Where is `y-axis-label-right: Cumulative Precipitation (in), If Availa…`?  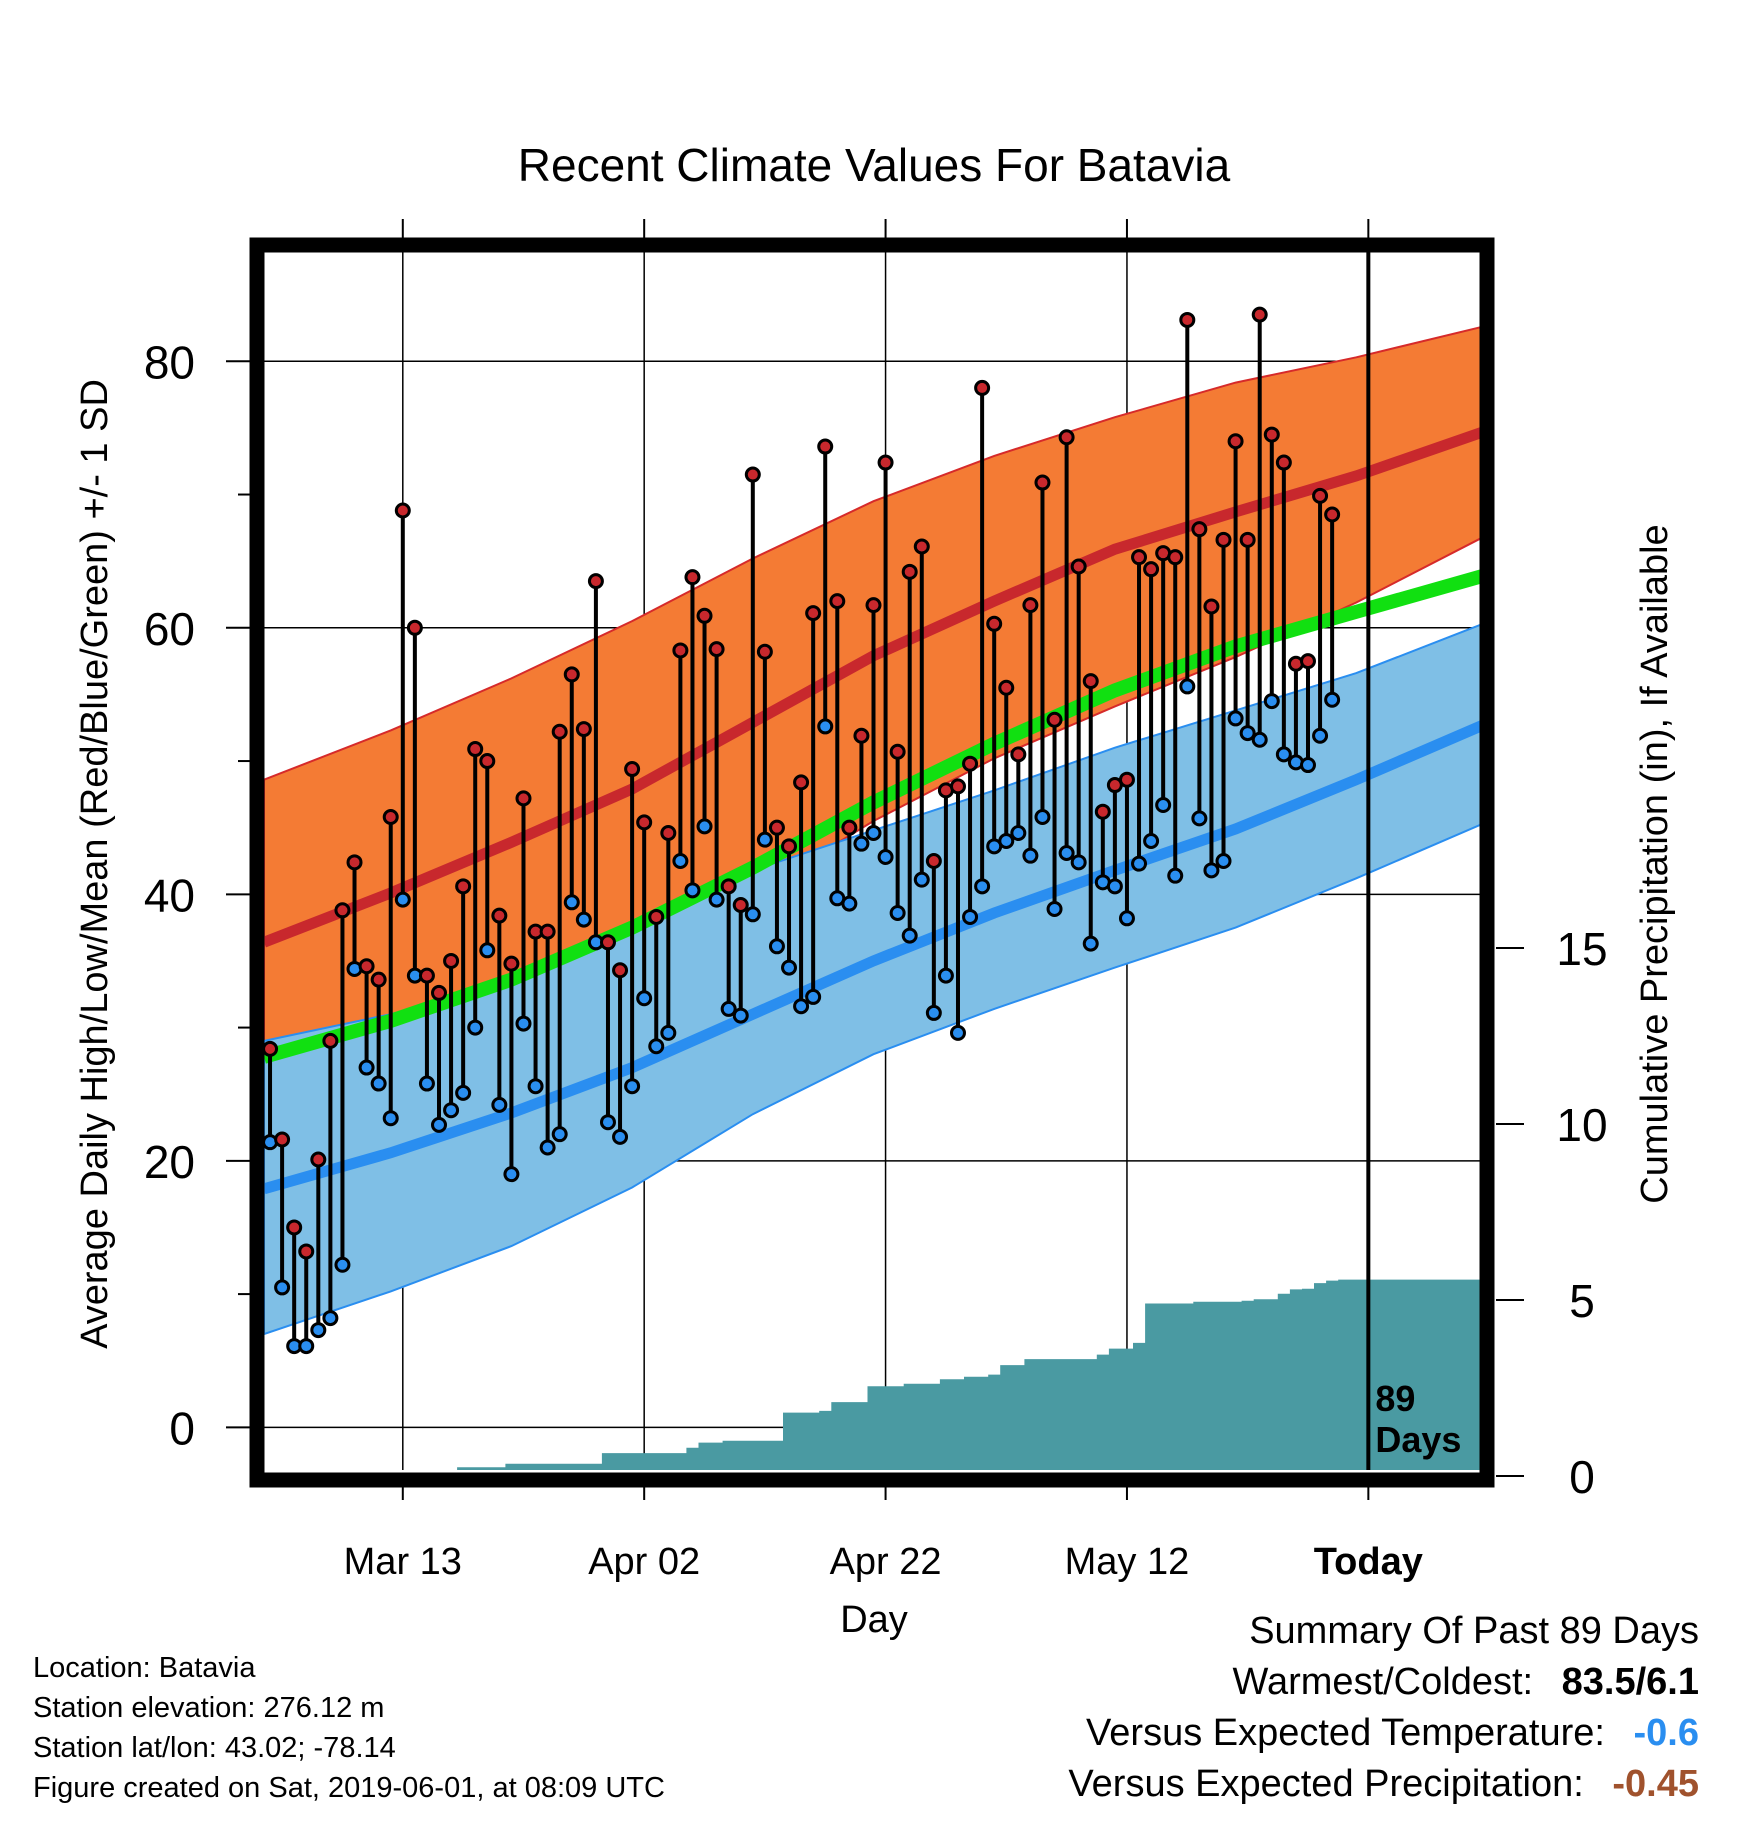 y-axis-label-right: Cumulative Precipitation (in), If Availa… is located at coordinates (1655, 863).